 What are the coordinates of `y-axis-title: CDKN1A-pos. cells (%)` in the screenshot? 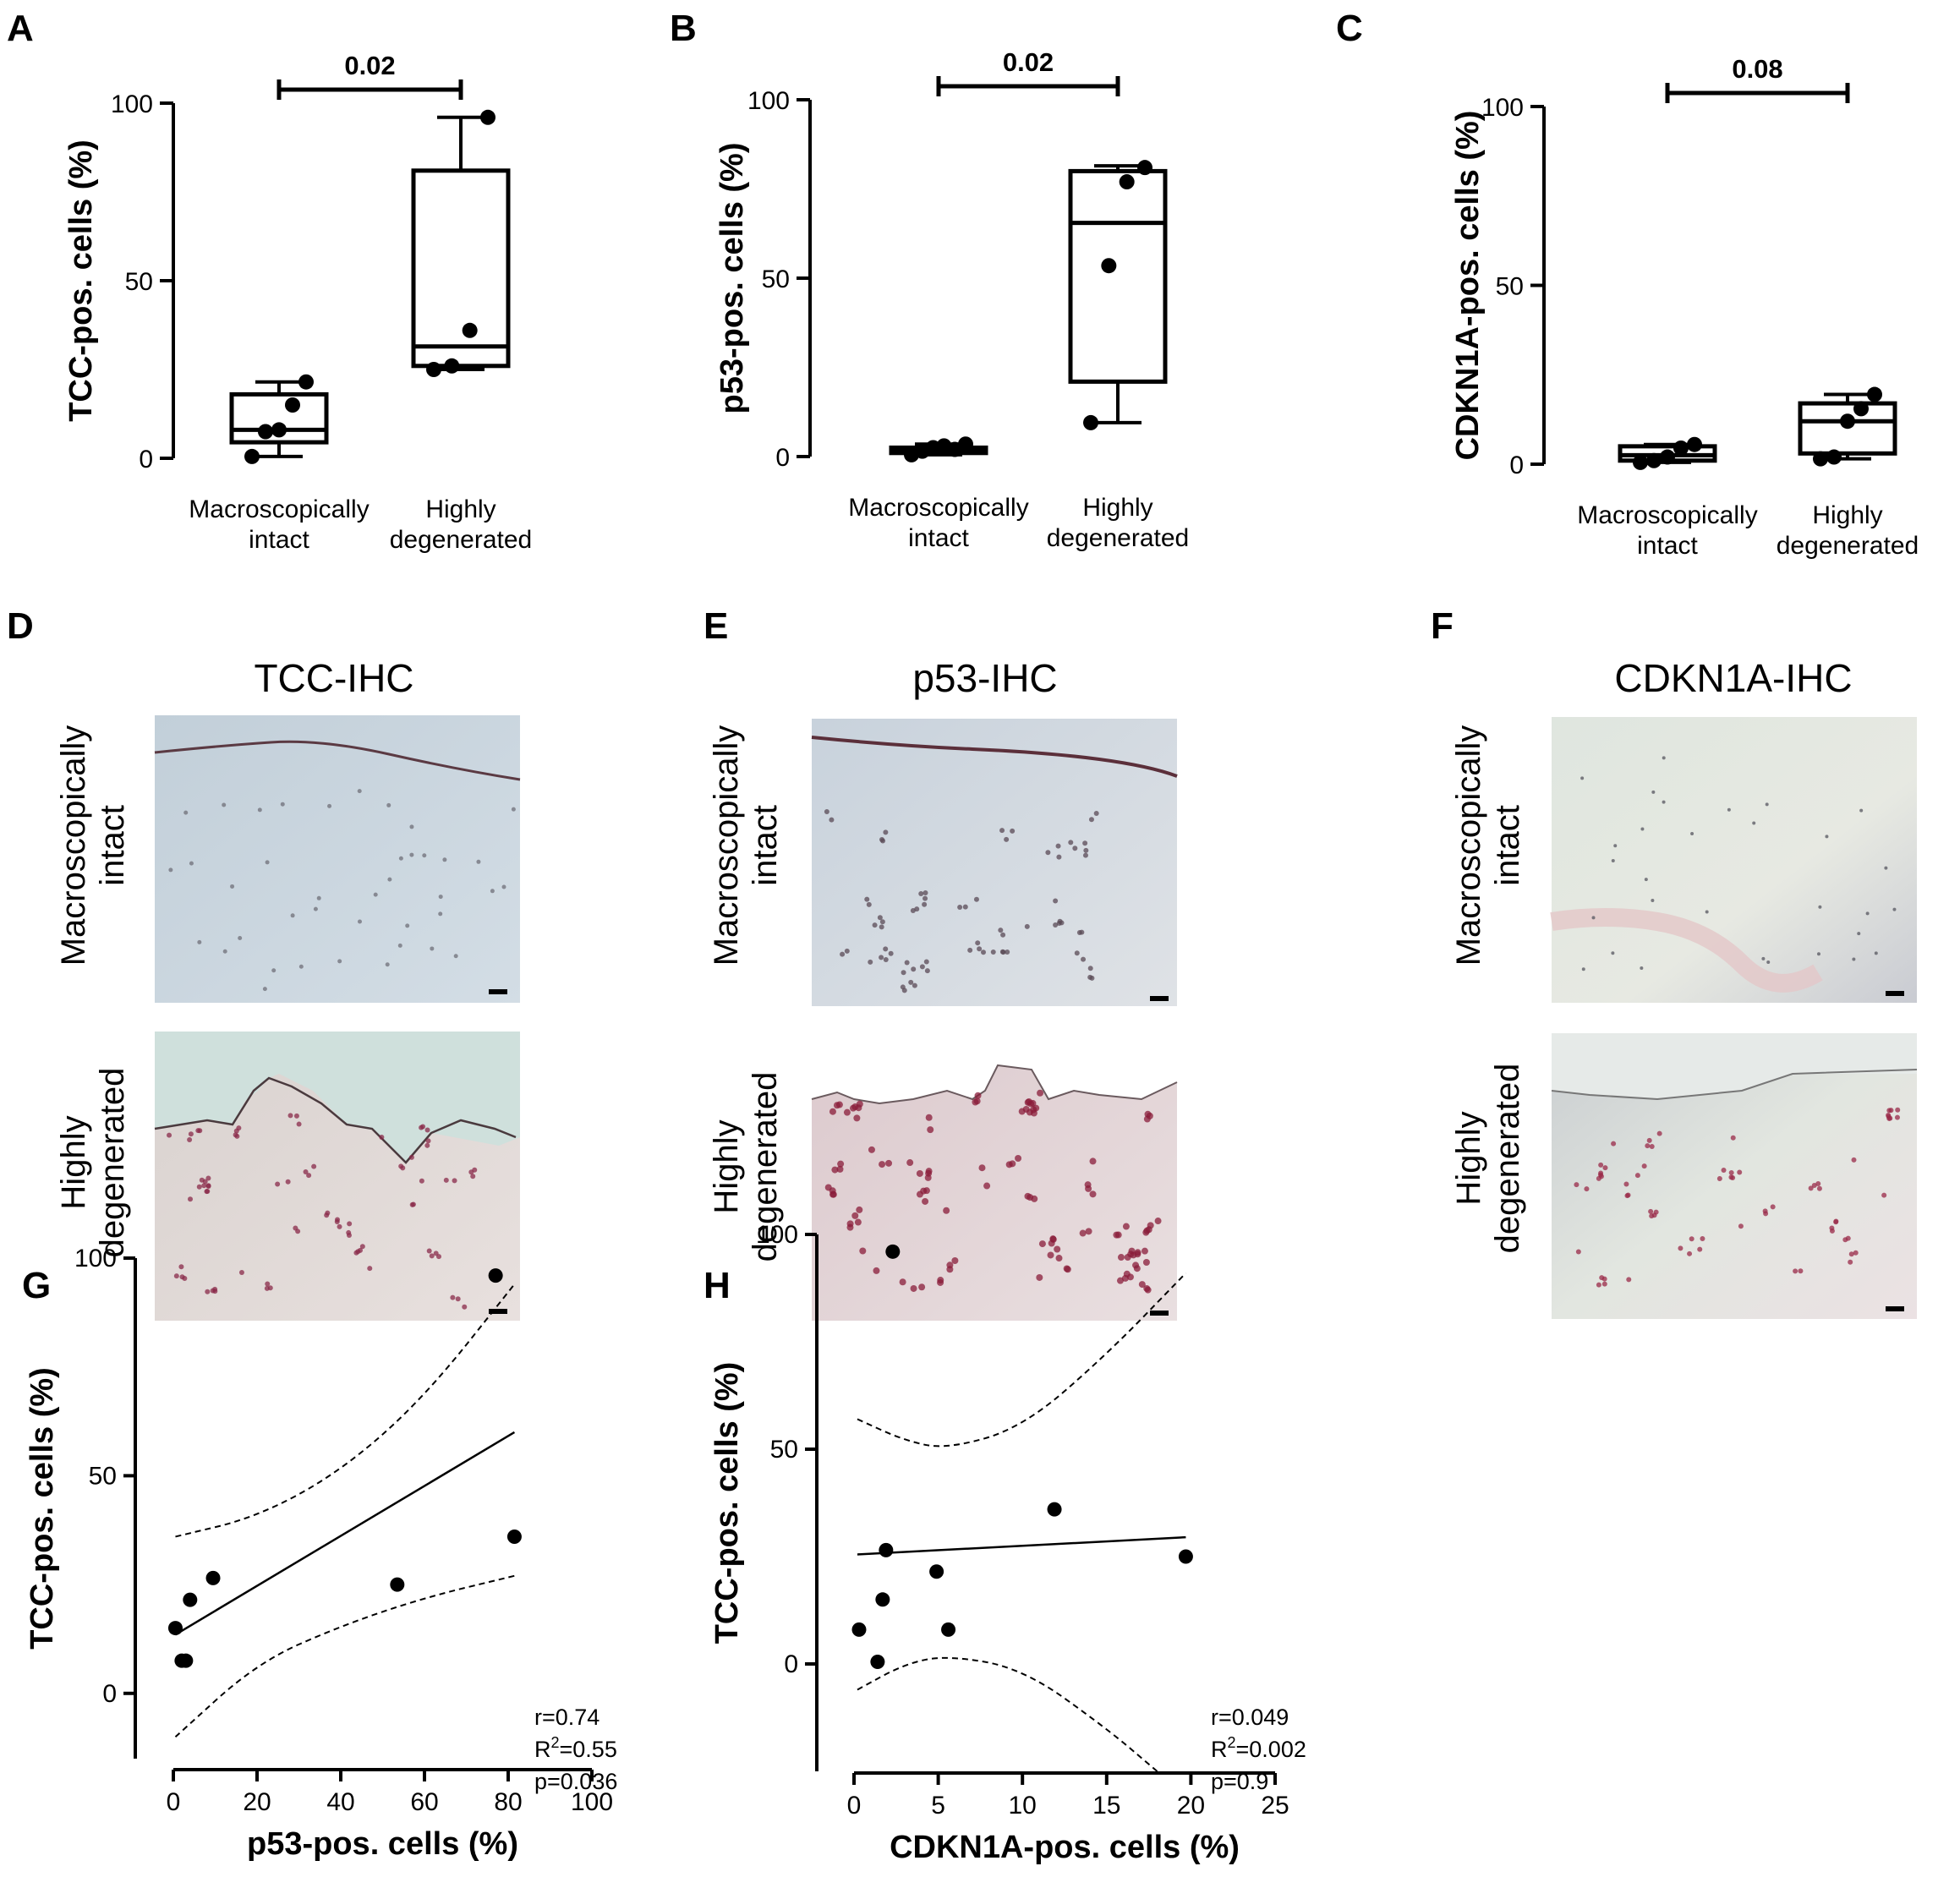 It's located at (1468, 286).